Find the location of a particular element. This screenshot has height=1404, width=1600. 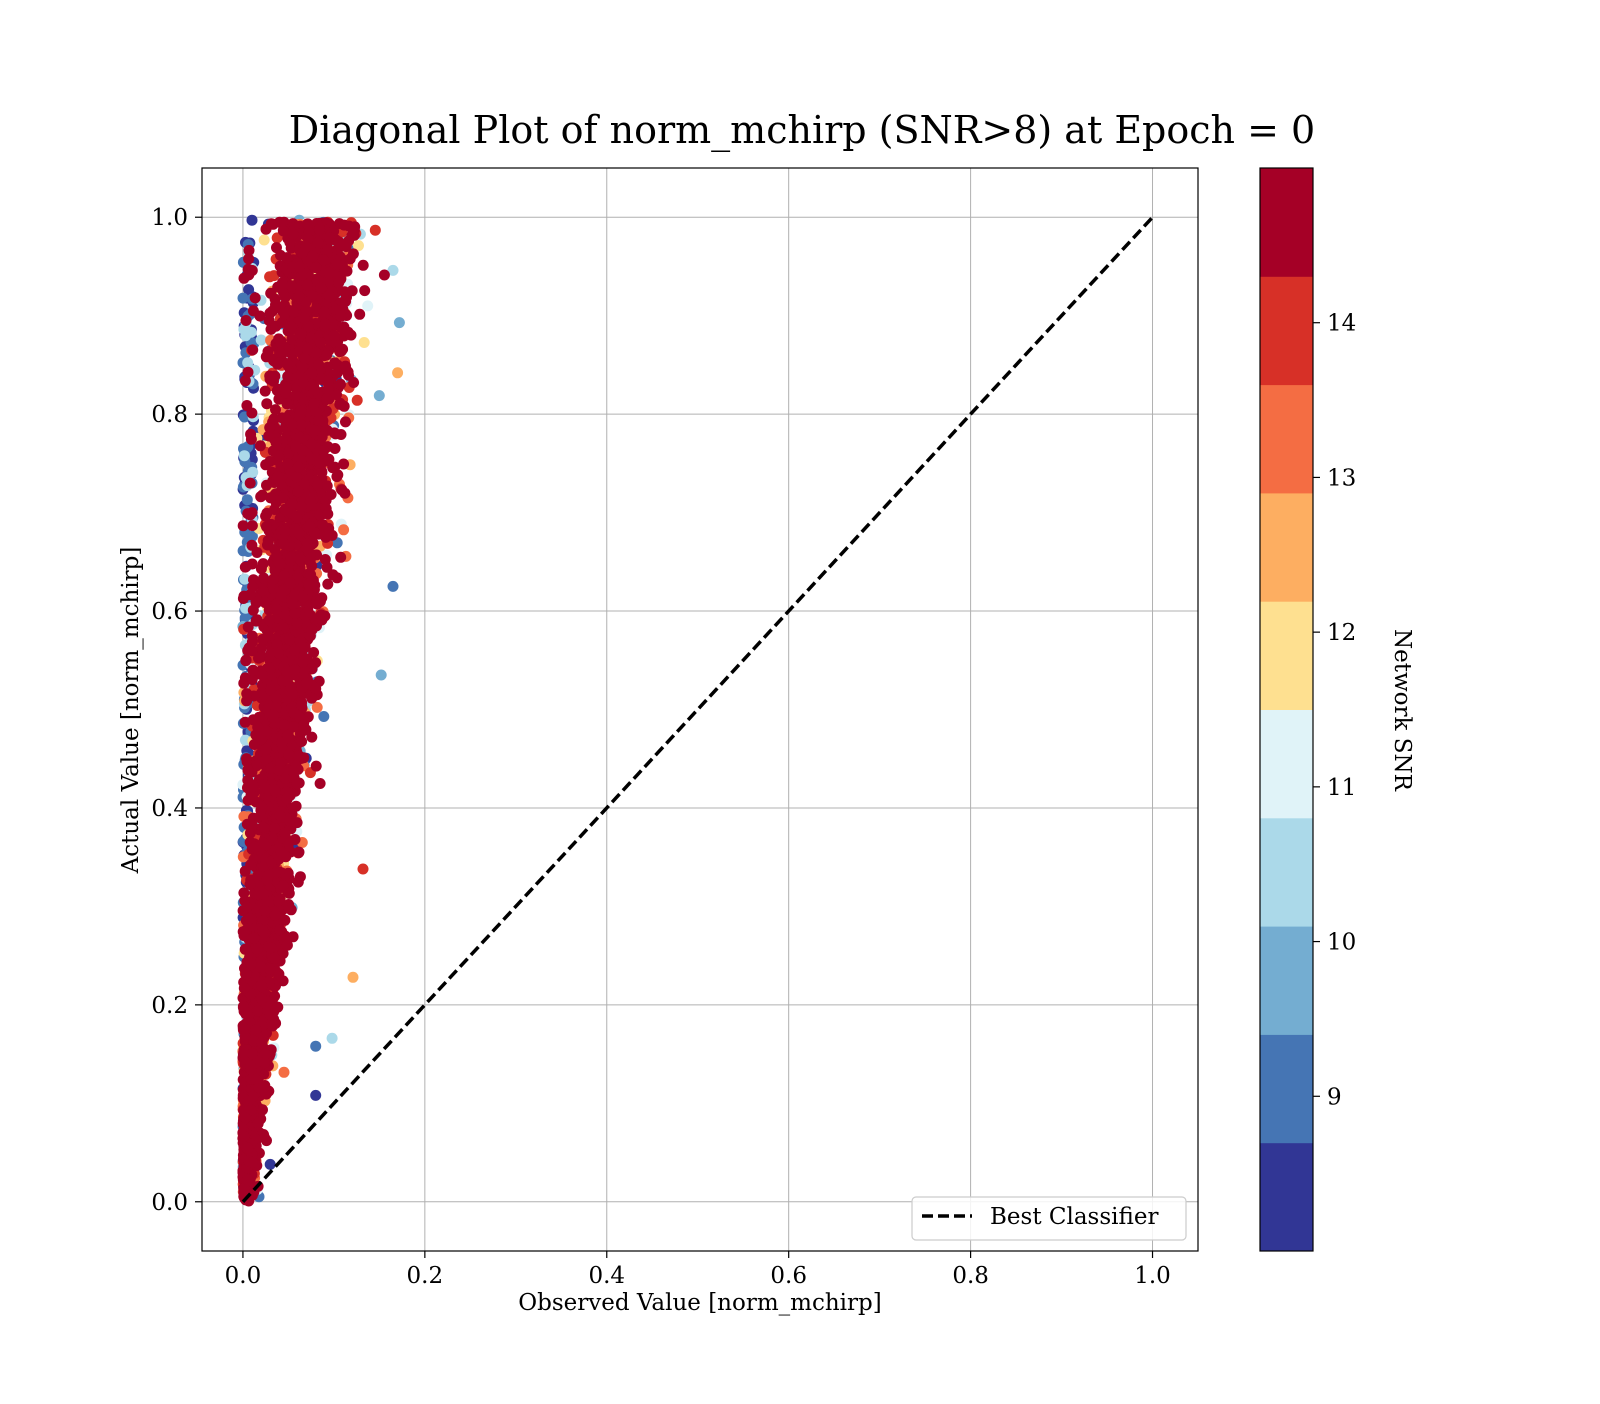

y-tick-label: 1.0 is located at coordinates (169, 218).